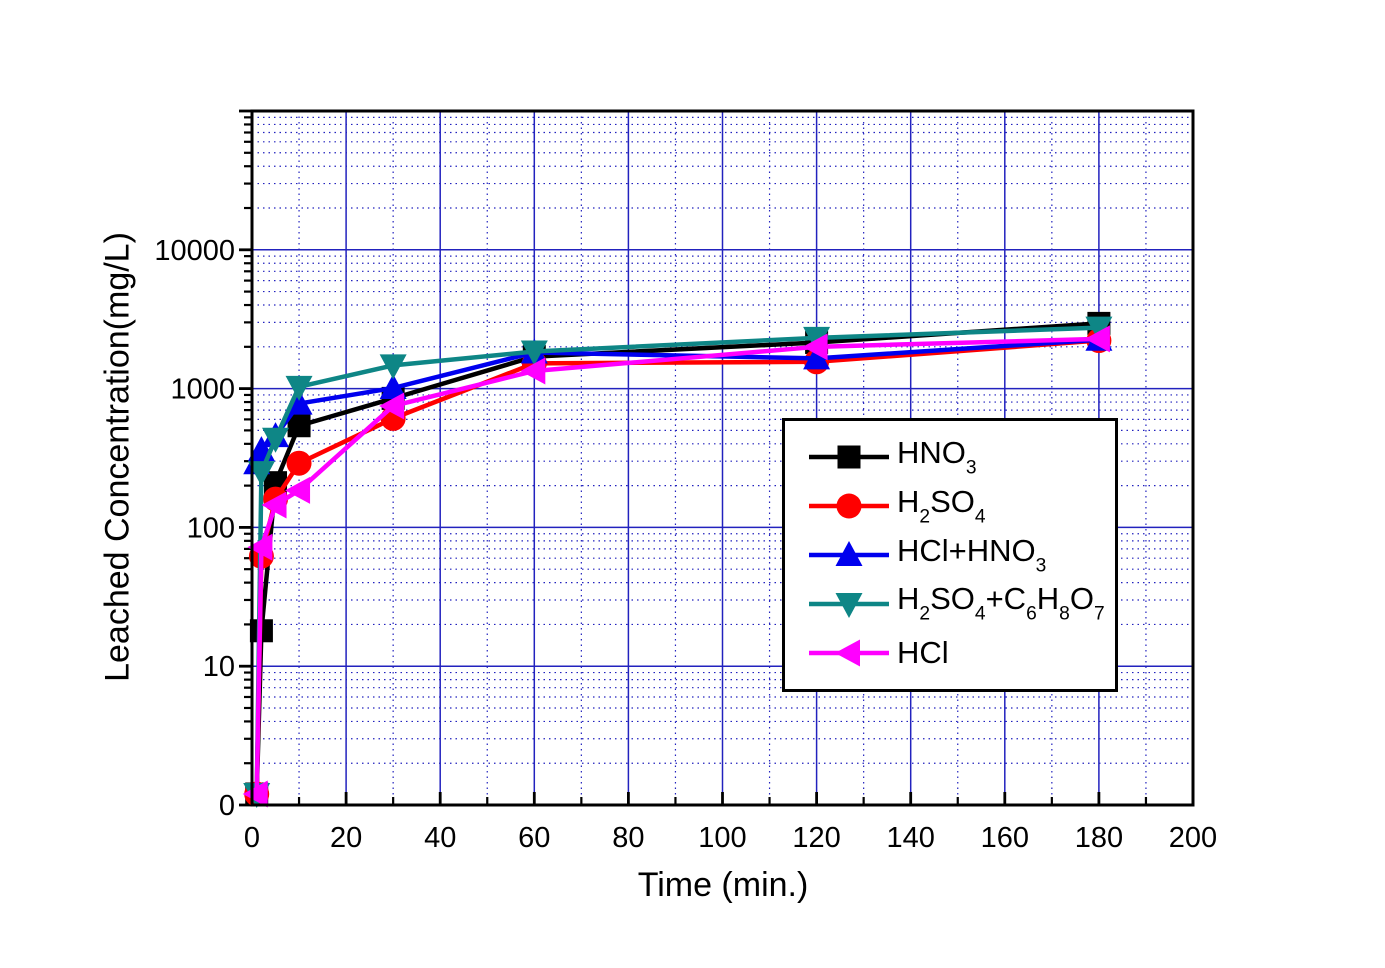 Image resolution: width=1385 pixels, height=968 pixels. I want to click on y-tick-labels: 0 10 100 1000 10000, so click(194, 528).